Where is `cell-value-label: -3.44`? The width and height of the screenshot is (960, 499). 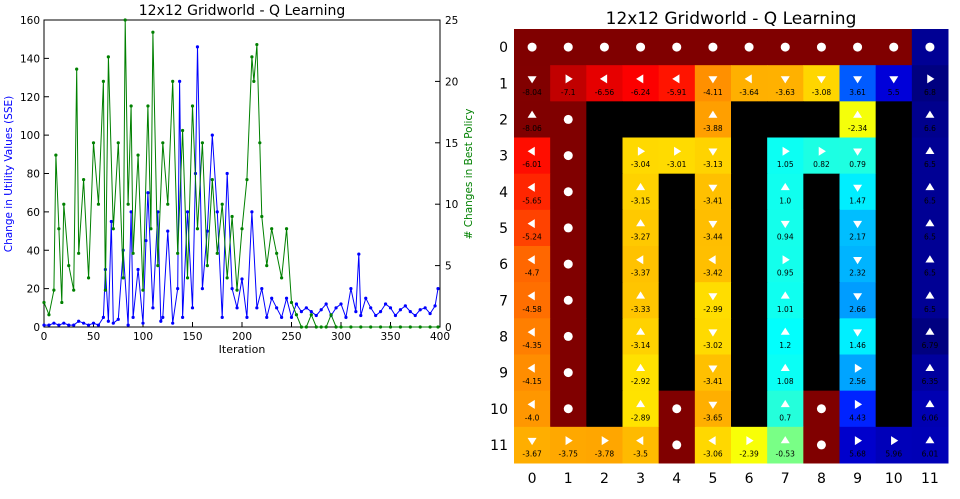
cell-value-label: -3.44 is located at coordinates (713, 236).